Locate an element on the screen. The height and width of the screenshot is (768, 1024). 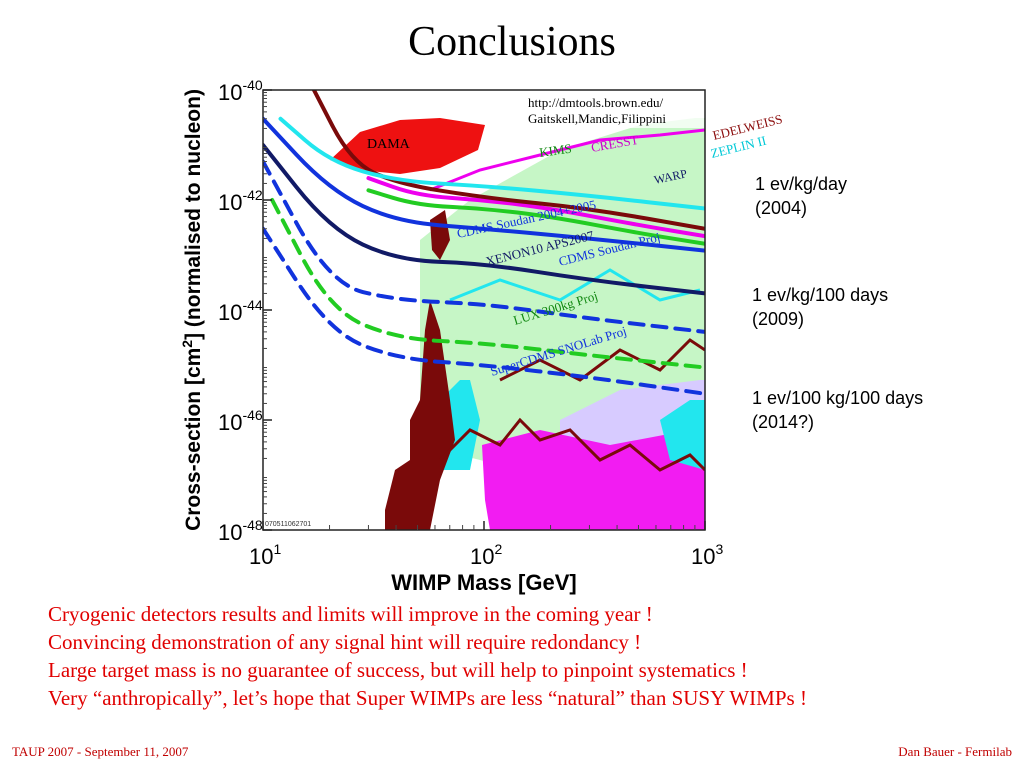
x-tick-label: 10³ is located at coordinates (707, 555).